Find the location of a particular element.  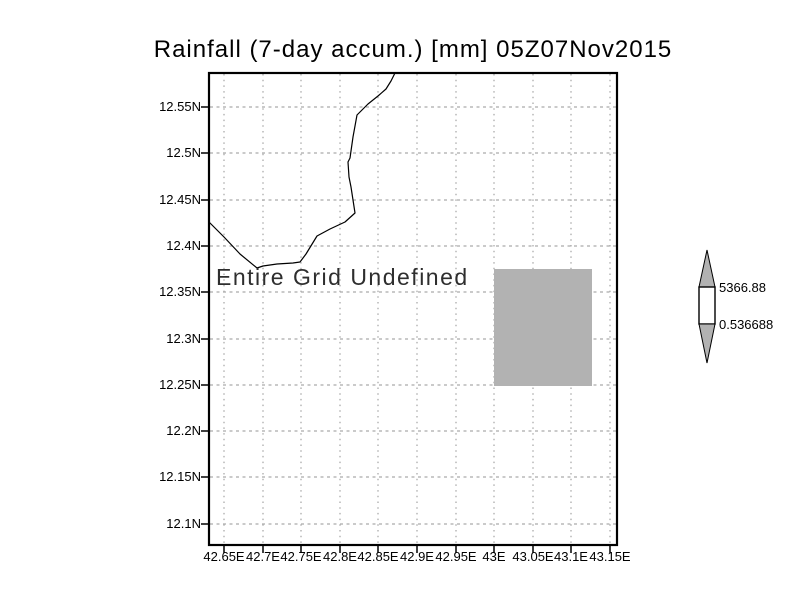

colorbar-mid-segment is located at coordinates (707, 305).